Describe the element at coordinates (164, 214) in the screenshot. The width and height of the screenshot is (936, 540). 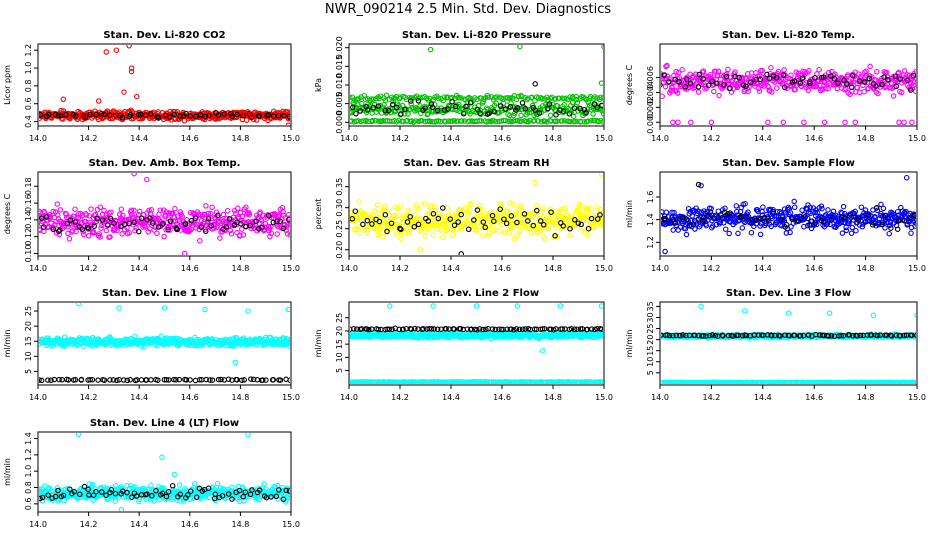
I see `plot-frame` at that location.